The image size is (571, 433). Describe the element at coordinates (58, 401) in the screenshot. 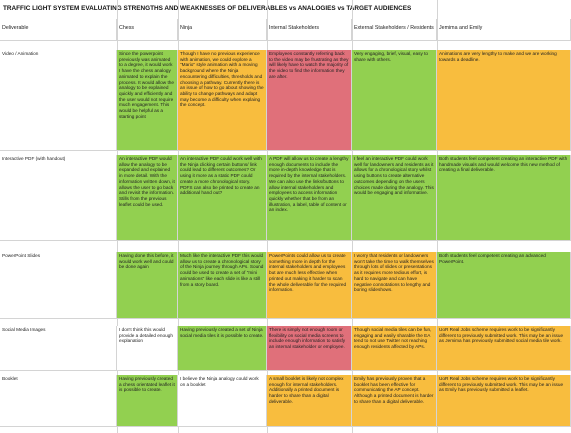

I see `row-label: Booklet` at that location.